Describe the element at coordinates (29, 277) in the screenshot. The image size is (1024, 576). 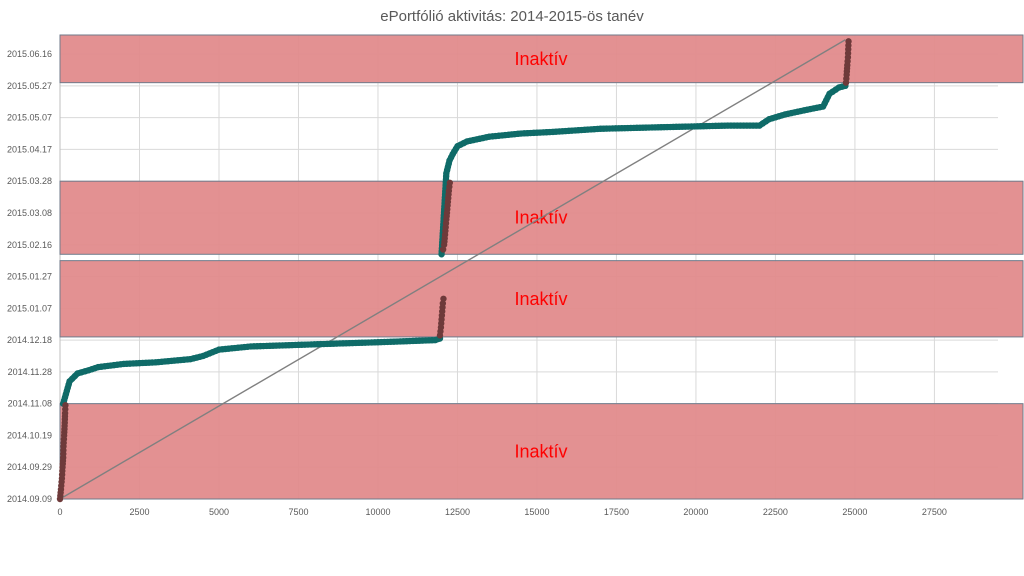
I see `y-tick-label: 2015.01.27` at that location.